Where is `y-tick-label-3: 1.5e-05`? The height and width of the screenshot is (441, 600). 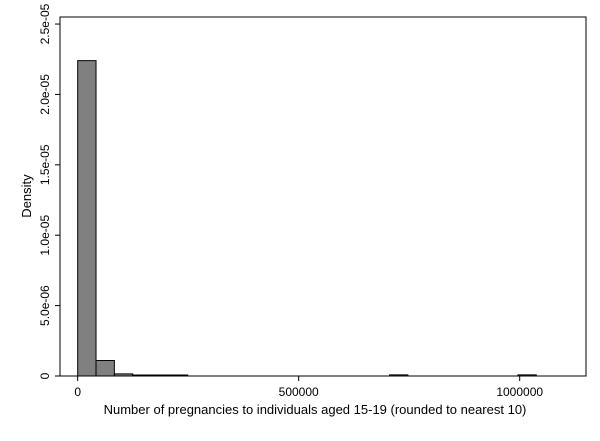
y-tick-label-3: 1.5e-05 is located at coordinates (45, 164).